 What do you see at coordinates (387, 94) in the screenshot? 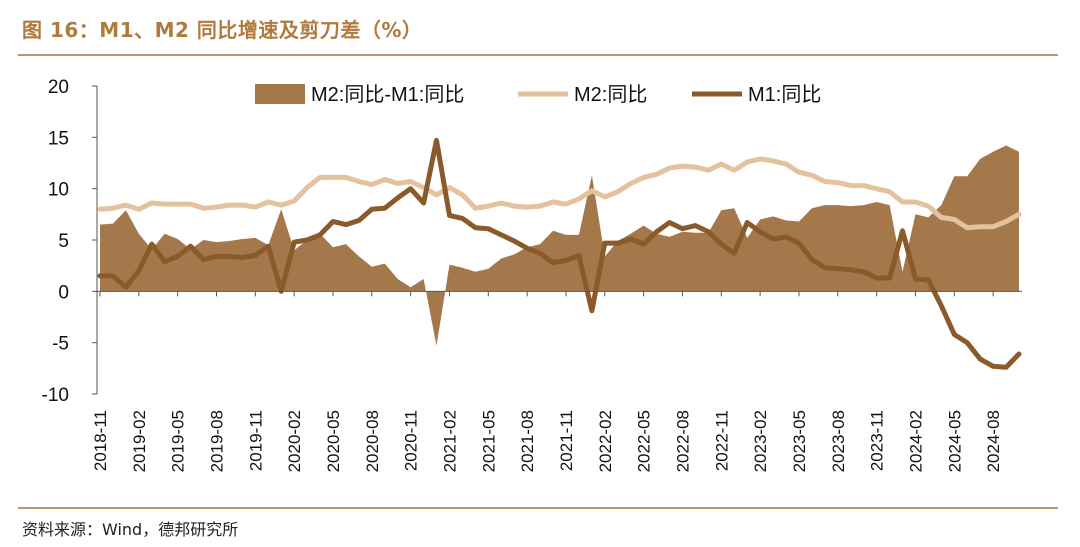
I see `legend-label-spread: M2:同比-M1:同比` at bounding box center [387, 94].